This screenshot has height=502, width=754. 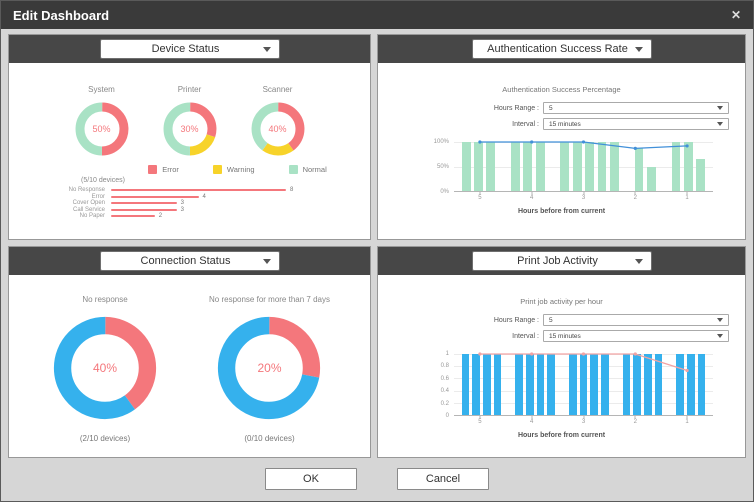 I want to click on print-hours-range-select: 5, so click(x=636, y=320).